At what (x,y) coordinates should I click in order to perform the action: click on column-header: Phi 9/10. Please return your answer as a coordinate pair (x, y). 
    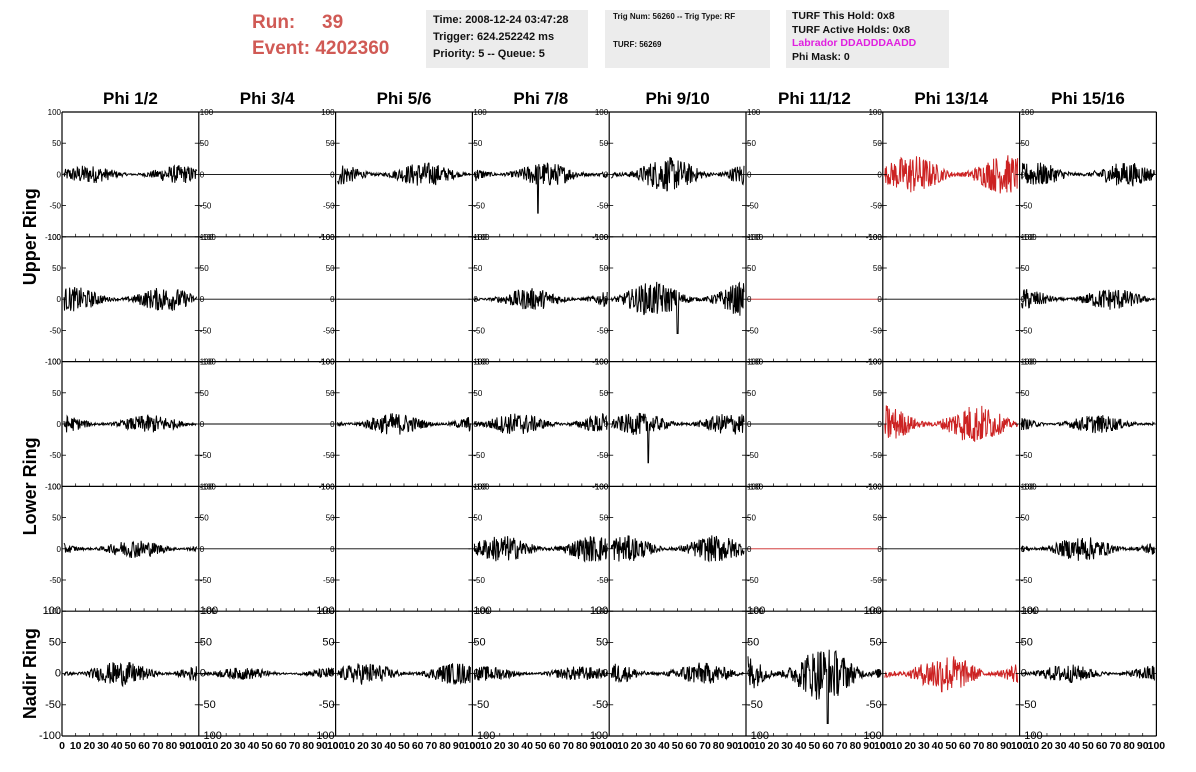
    Looking at the image, I should click on (677, 98).